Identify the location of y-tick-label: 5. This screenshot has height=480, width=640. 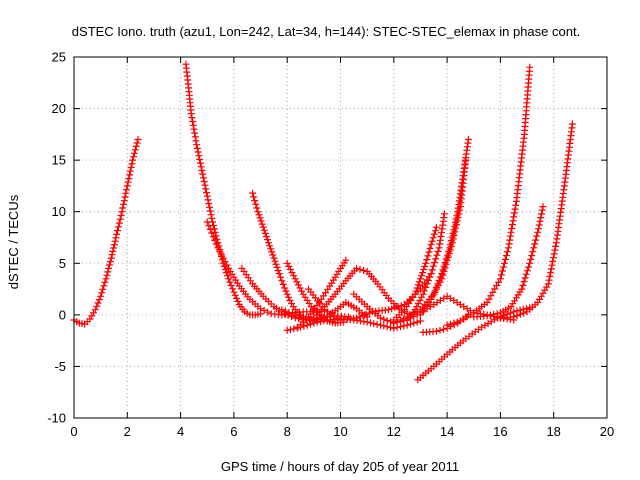
(62, 263).